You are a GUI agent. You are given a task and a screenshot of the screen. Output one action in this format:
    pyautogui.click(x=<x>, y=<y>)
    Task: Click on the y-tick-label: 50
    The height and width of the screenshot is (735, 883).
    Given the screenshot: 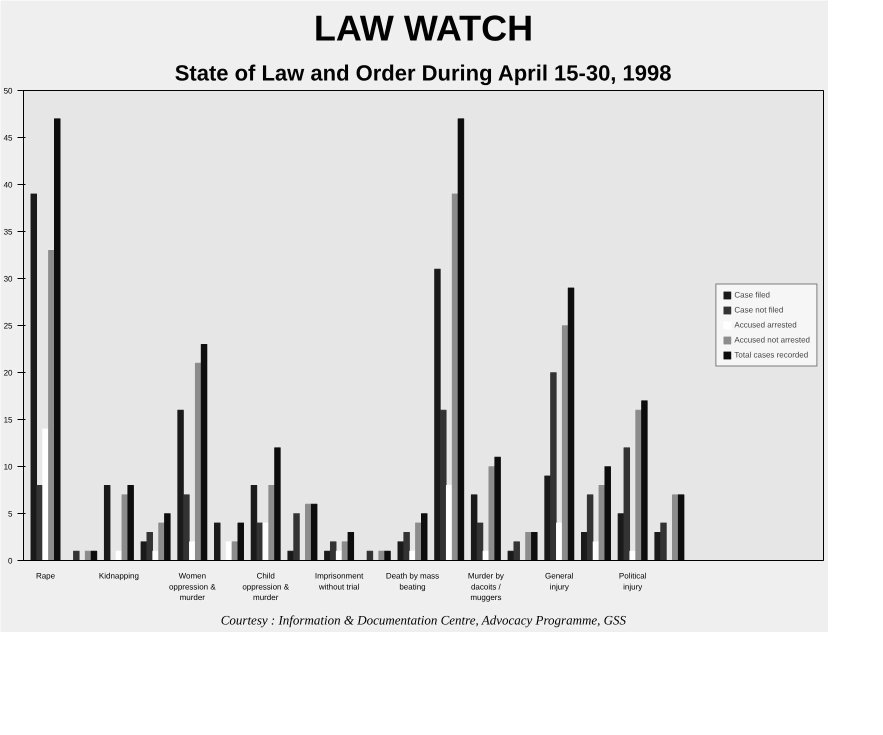 What is the action you would take?
    pyautogui.click(x=9, y=91)
    